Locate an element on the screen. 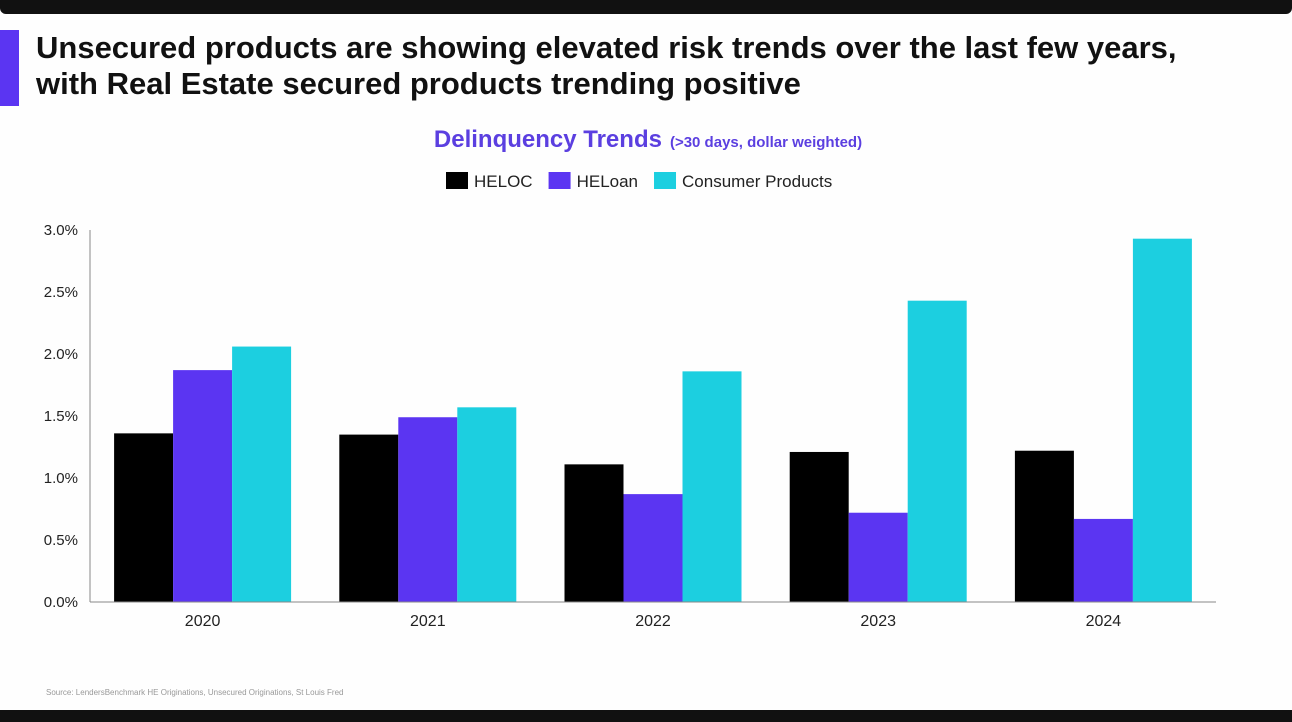 The width and height of the screenshot is (1292, 722). legend-swatch-heloc is located at coordinates (457, 180).